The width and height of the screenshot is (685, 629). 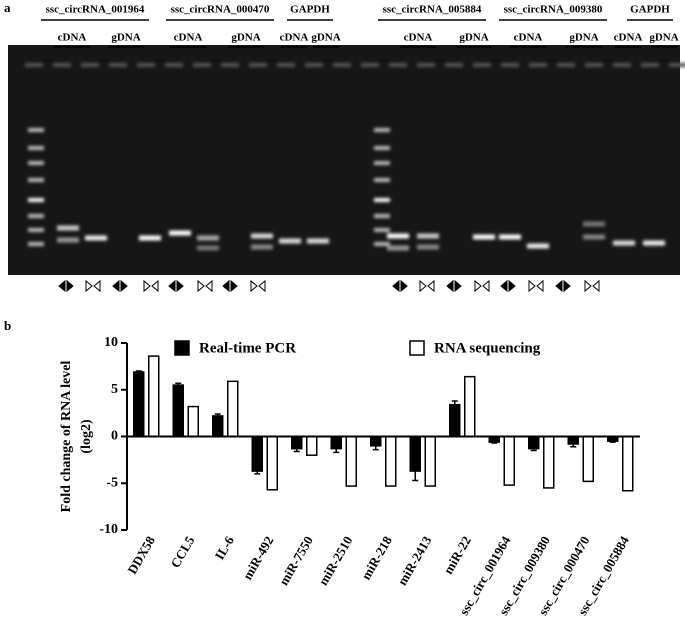 What do you see at coordinates (141, 555) in the screenshot?
I see `x-tick-label: DDX58` at bounding box center [141, 555].